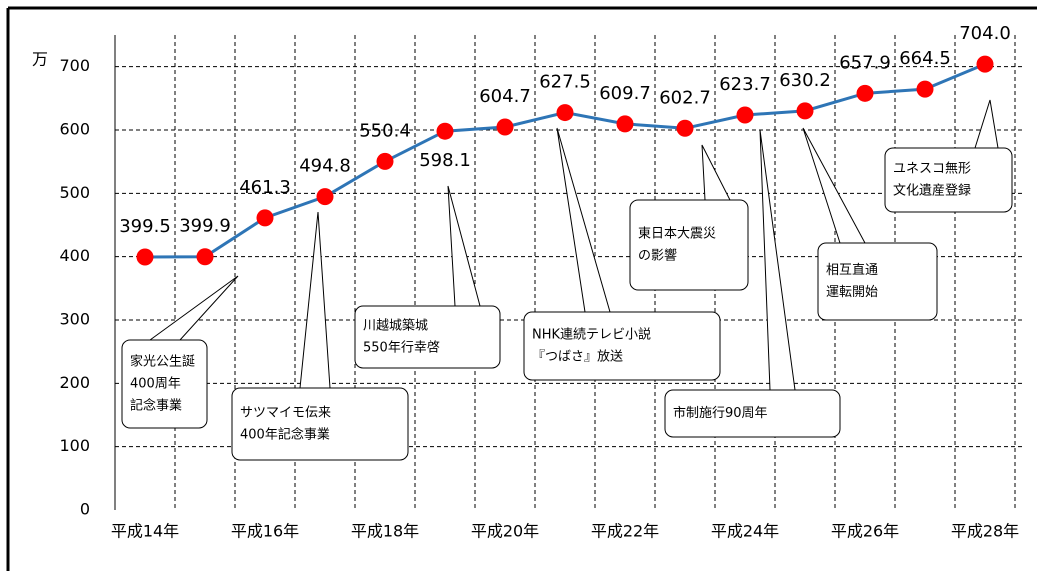 Image resolution: width=1037 pixels, height=571 pixels. I want to click on y-tick-label: 400, so click(74, 255).